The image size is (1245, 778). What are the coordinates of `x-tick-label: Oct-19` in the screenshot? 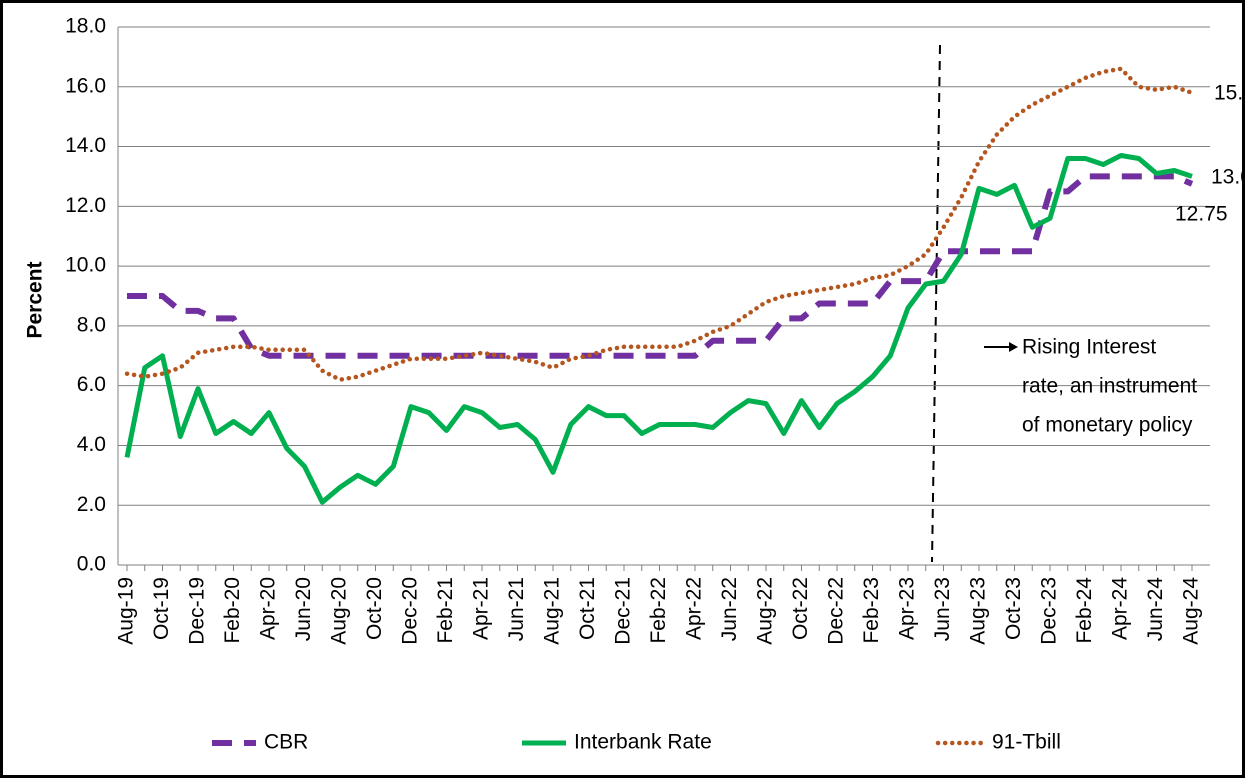 It's located at (161, 608).